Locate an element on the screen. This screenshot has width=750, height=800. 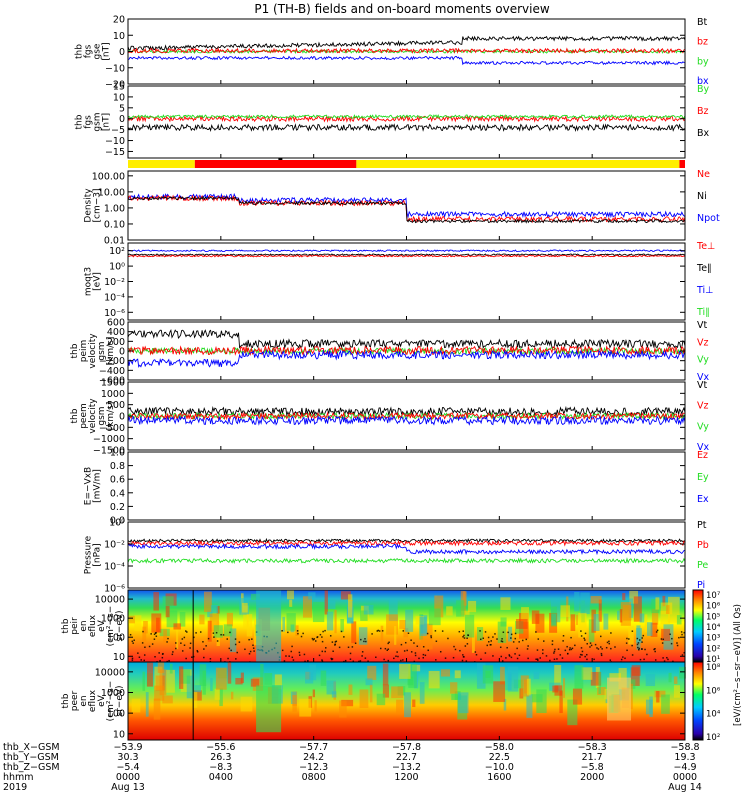
colorbar-label: 10⁸ is located at coordinates (713, 668).